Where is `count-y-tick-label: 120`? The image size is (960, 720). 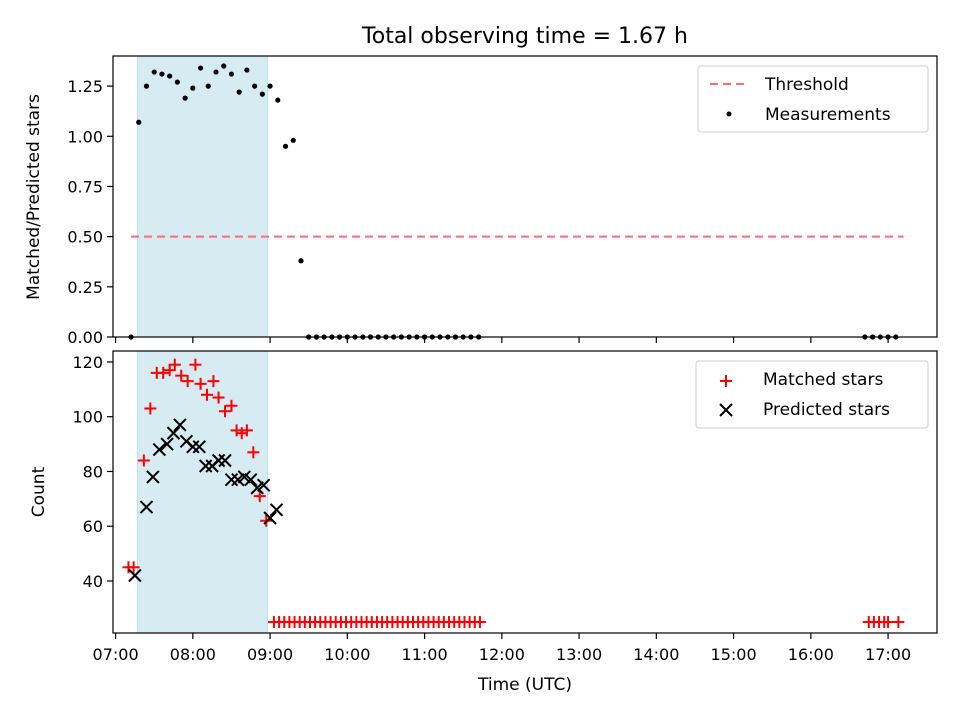 count-y-tick-label: 120 is located at coordinates (87, 362).